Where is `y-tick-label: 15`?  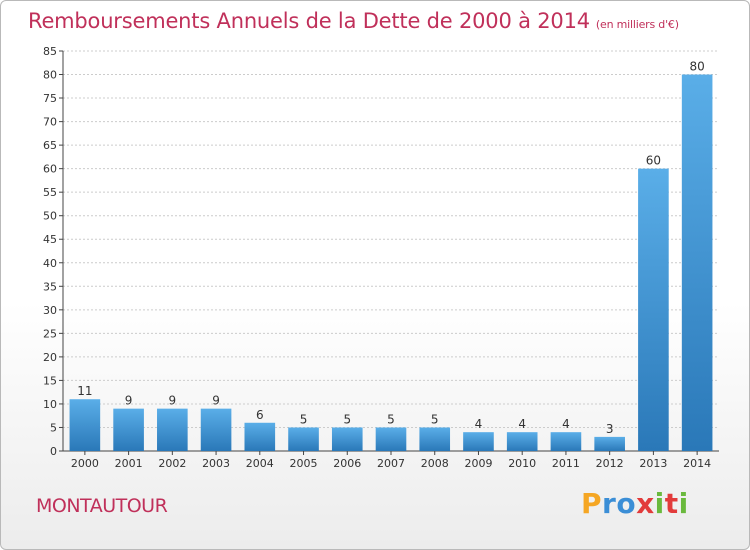
y-tick-label: 15 is located at coordinates (50, 380).